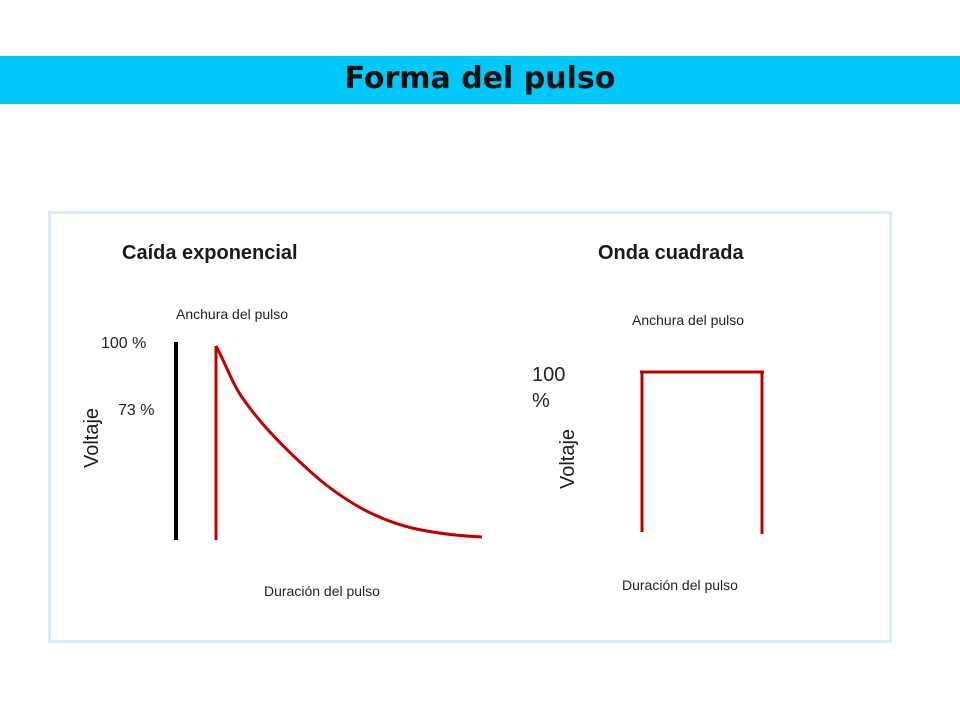  What do you see at coordinates (688, 320) in the screenshot?
I see `square-pulse-width-label: Anchura del pulso` at bounding box center [688, 320].